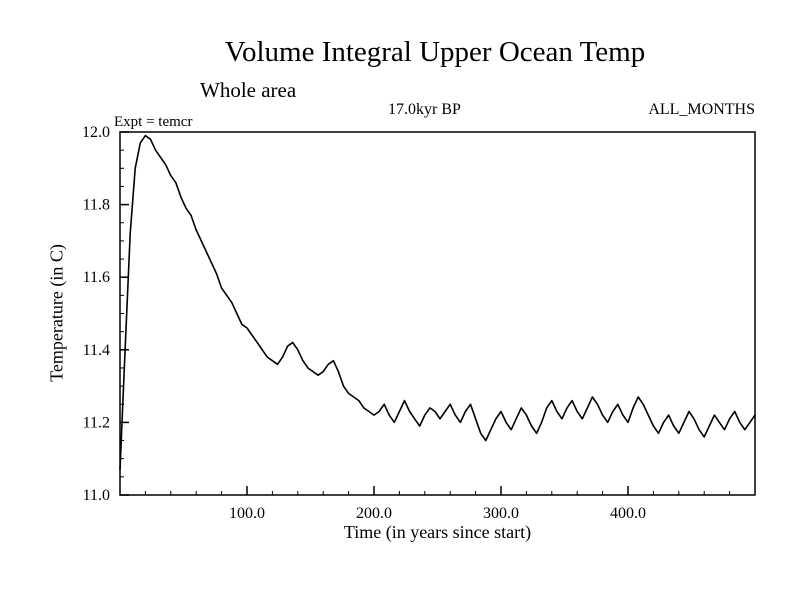 The image size is (800, 600). I want to click on y-tick-label: 11.8, so click(96, 205).